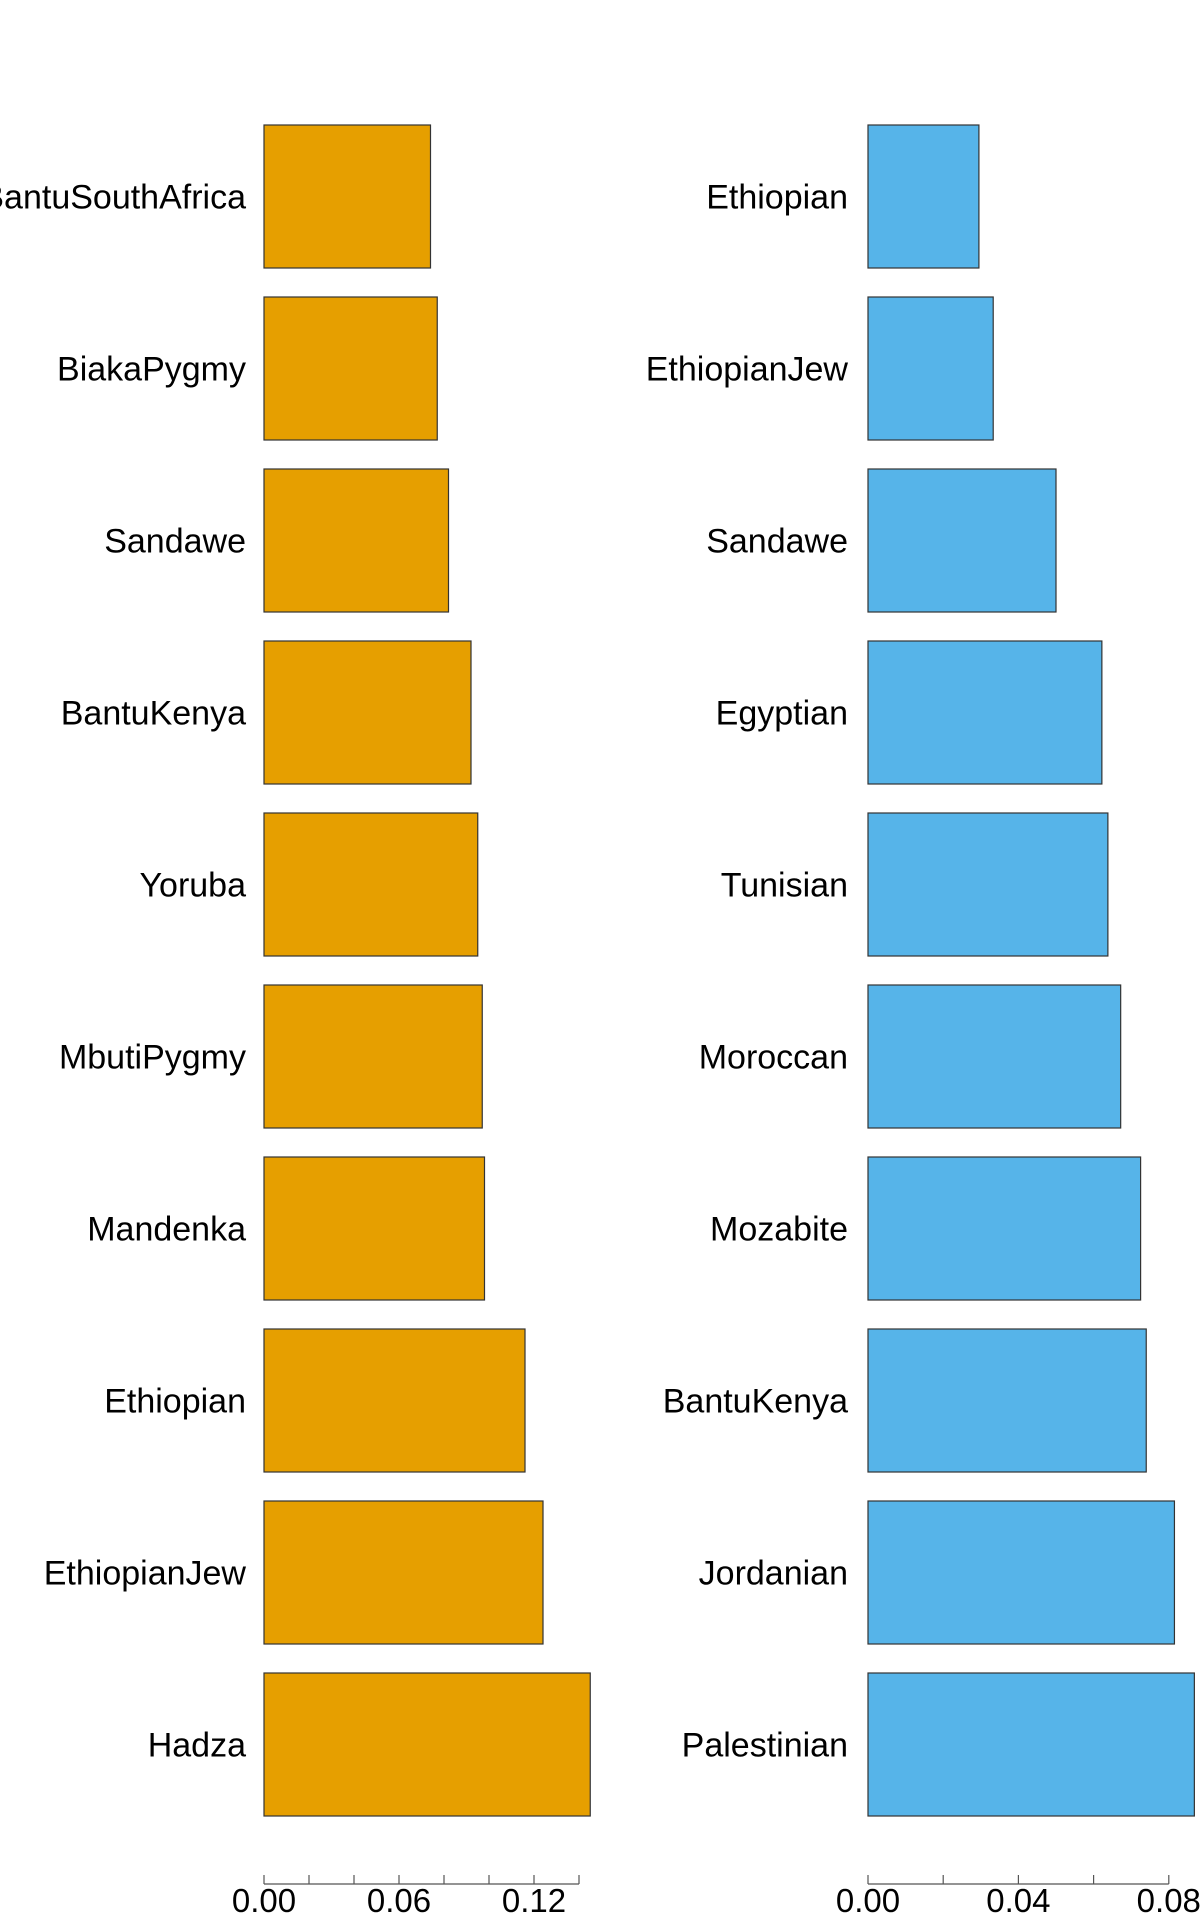 This screenshot has width=1200, height=1925. Describe the element at coordinates (777, 198) in the screenshot. I see `right-category-label: Ethiopian` at that location.